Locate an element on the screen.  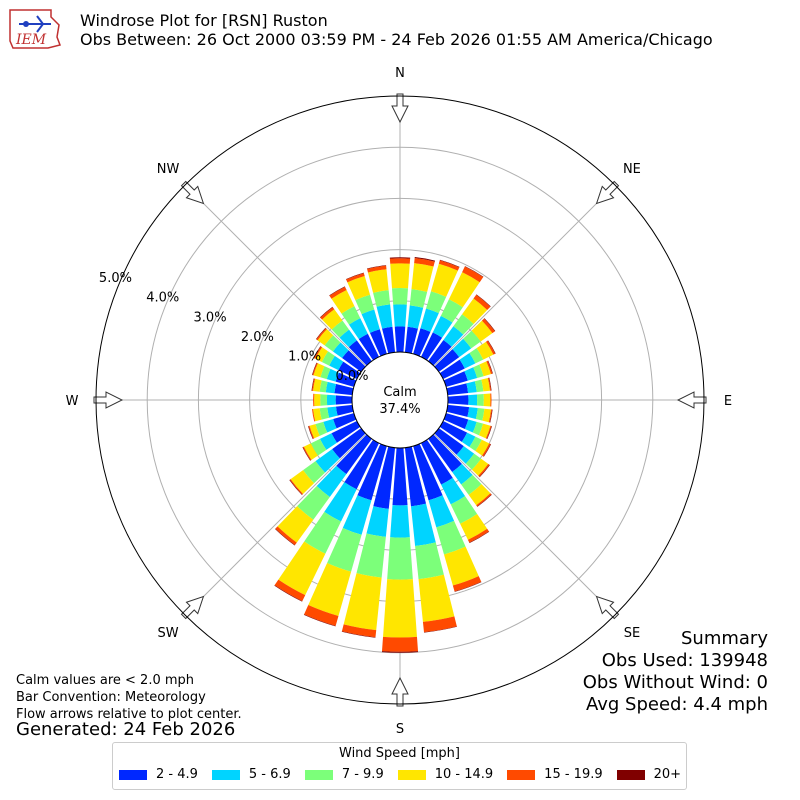
legend-label: 7 - 9.9 is located at coordinates (362, 774).